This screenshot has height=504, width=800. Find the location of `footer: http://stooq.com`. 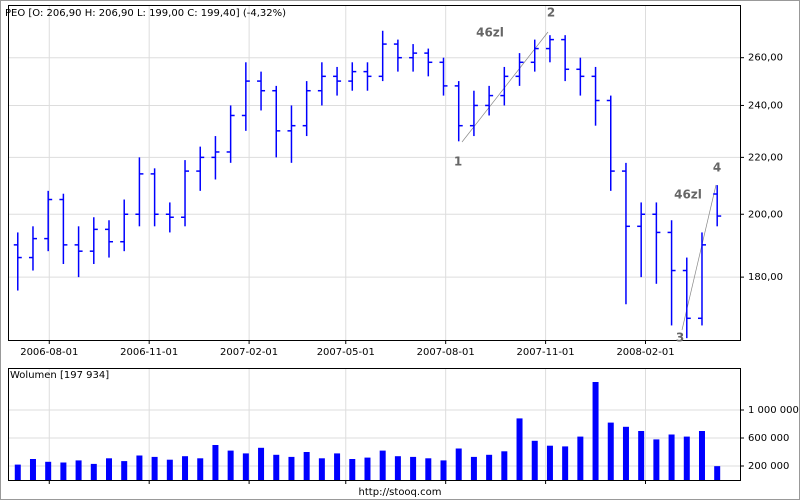

footer: http://stooq.com is located at coordinates (400, 492).